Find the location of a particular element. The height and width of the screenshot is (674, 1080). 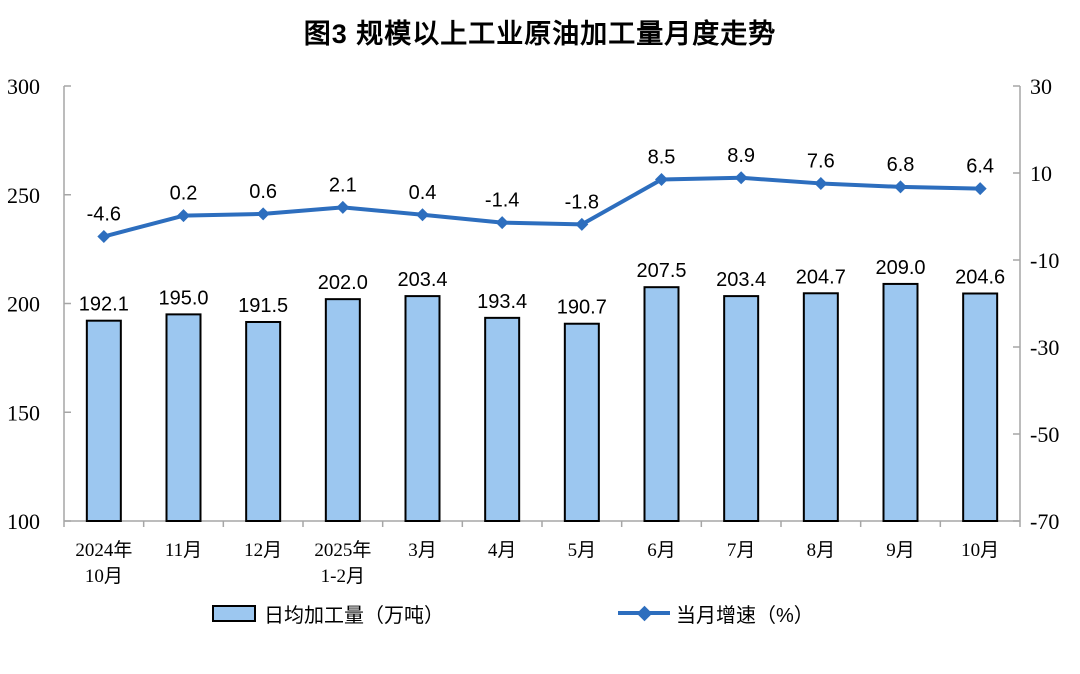

x-axis-label: 12月 is located at coordinates (263, 550).